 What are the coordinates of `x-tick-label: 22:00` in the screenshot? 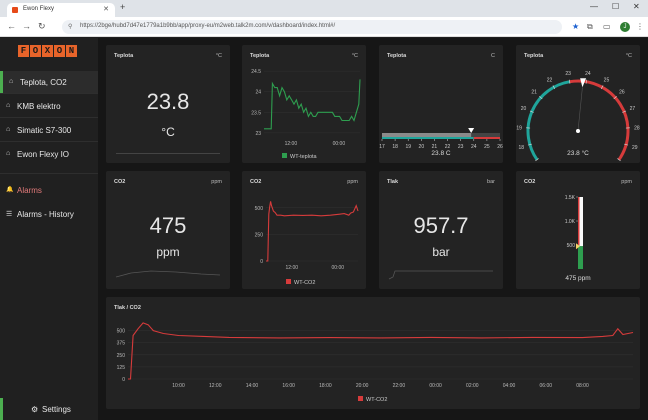 It's located at (399, 386).